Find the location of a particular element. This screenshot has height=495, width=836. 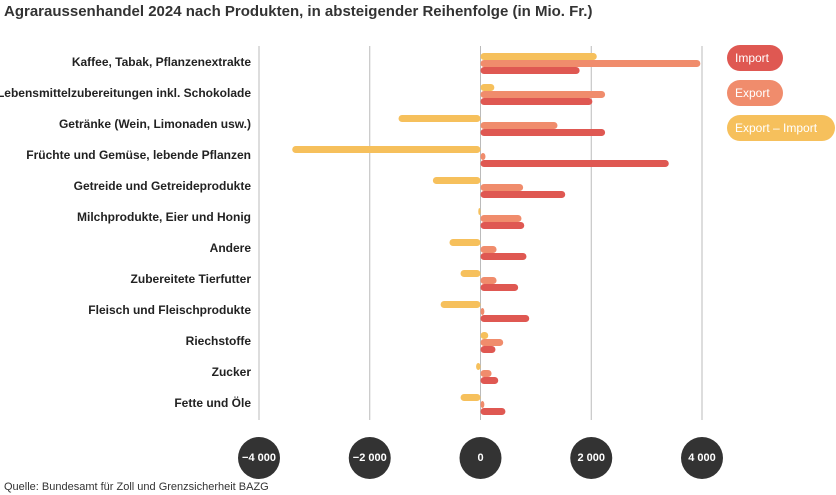

x-tick-label: 0 is located at coordinates (480, 458).